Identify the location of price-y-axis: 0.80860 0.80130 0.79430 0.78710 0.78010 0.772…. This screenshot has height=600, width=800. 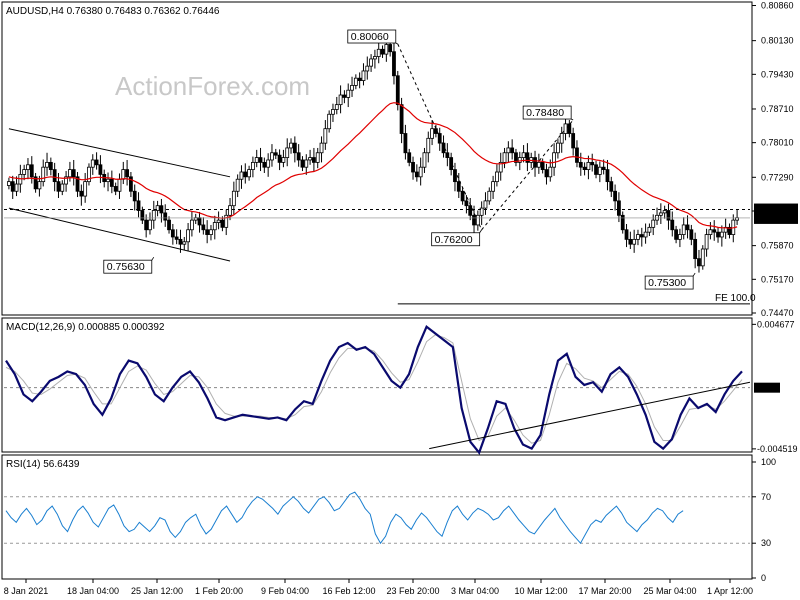
(775, 159).